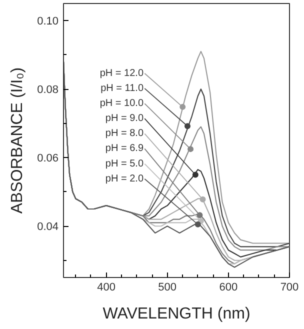 The height and width of the screenshot is (329, 304). Describe the element at coordinates (17, 140) in the screenshot. I see `y-axis-title: ABSORBANCE (I/I₀)` at that location.